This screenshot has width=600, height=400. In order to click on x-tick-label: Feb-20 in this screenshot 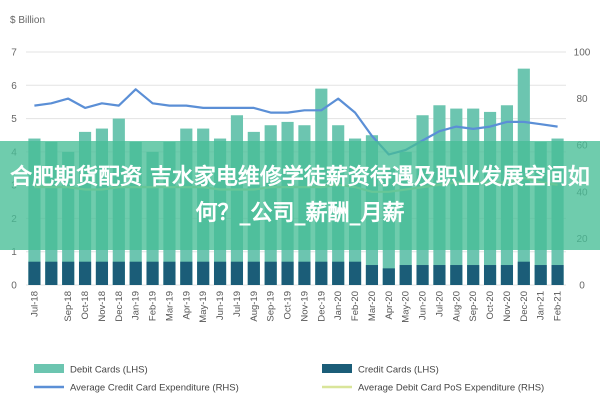, I will do `click(355, 306)`.